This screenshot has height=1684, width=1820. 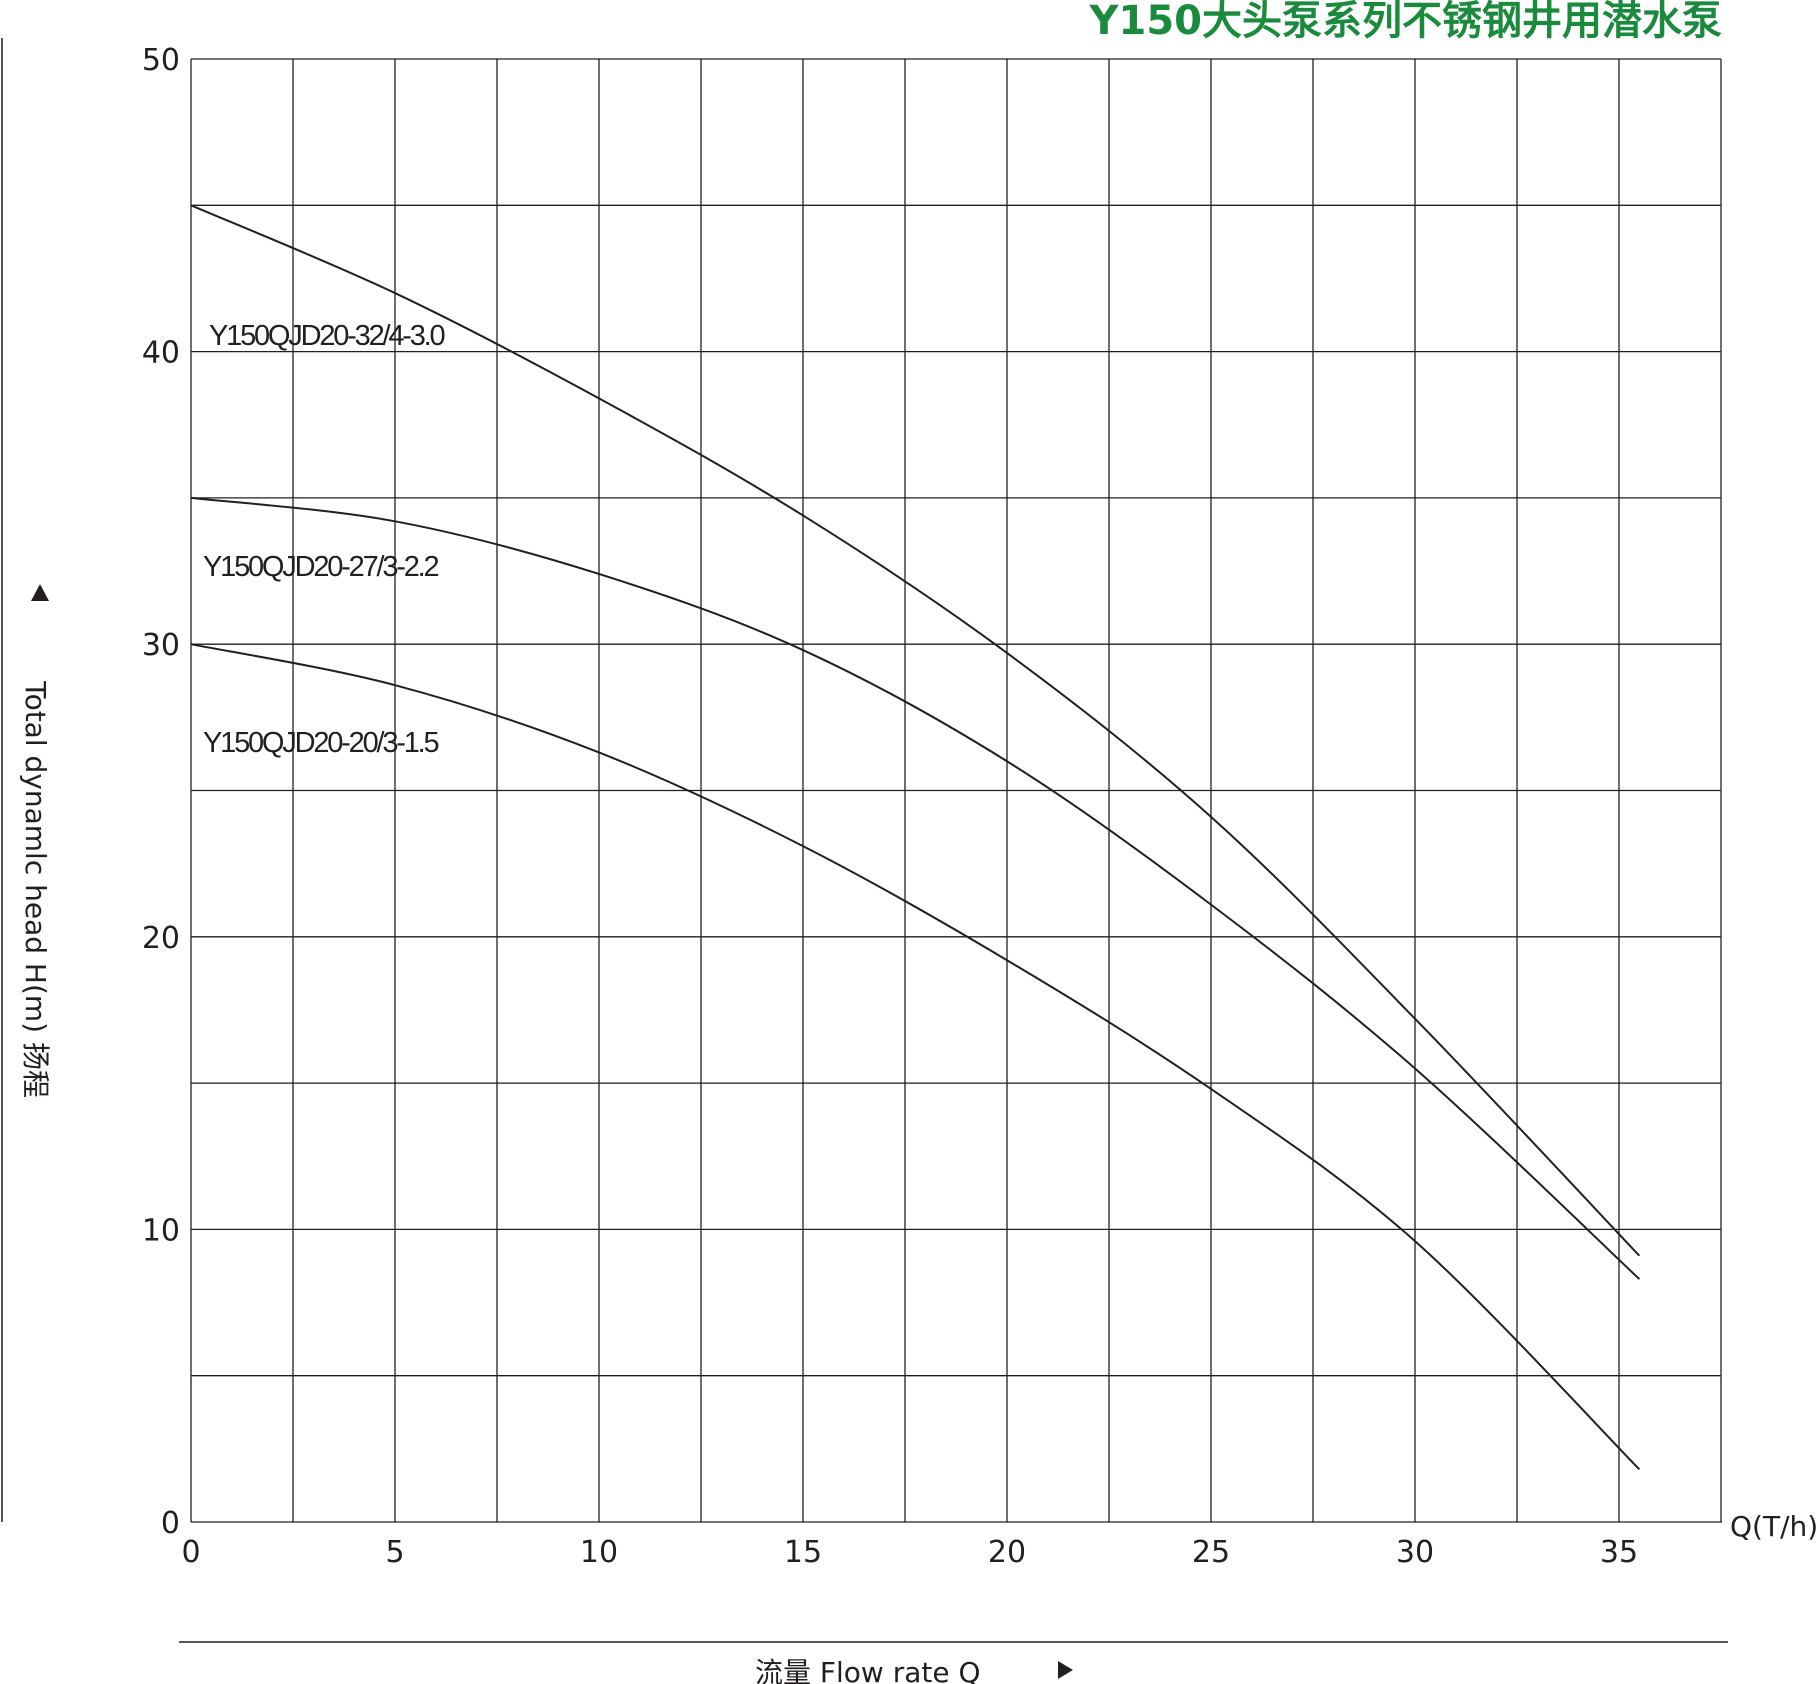 What do you see at coordinates (1619, 1552) in the screenshot?
I see `x-tick-label: 35` at bounding box center [1619, 1552].